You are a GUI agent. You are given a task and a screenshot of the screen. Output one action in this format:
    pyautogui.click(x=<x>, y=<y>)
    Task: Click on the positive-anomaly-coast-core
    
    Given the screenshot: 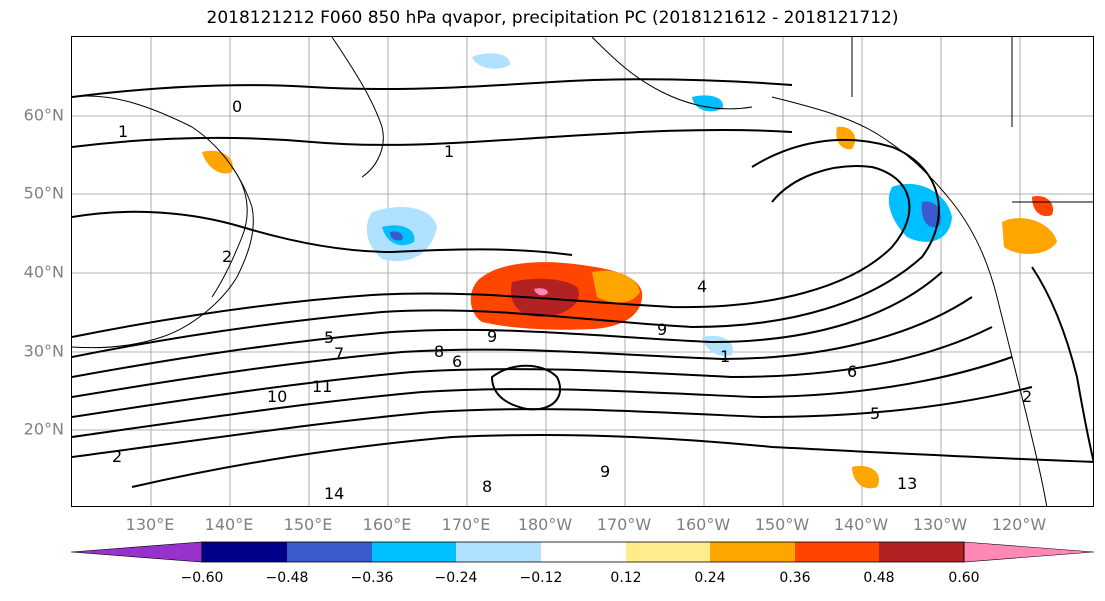 What is the action you would take?
    pyautogui.click(x=1043, y=206)
    